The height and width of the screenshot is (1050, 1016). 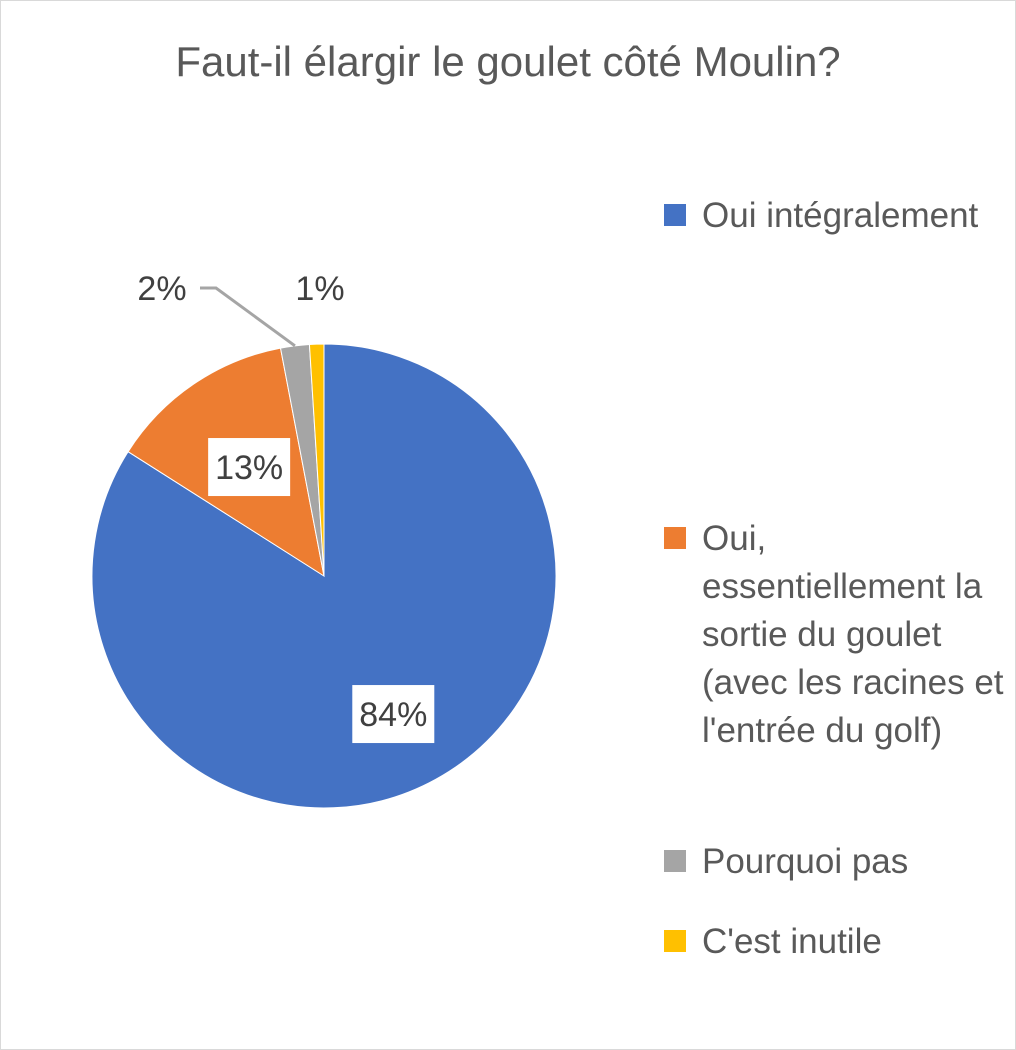 What do you see at coordinates (319, 289) in the screenshot?
I see `data-label-1: 1%` at bounding box center [319, 289].